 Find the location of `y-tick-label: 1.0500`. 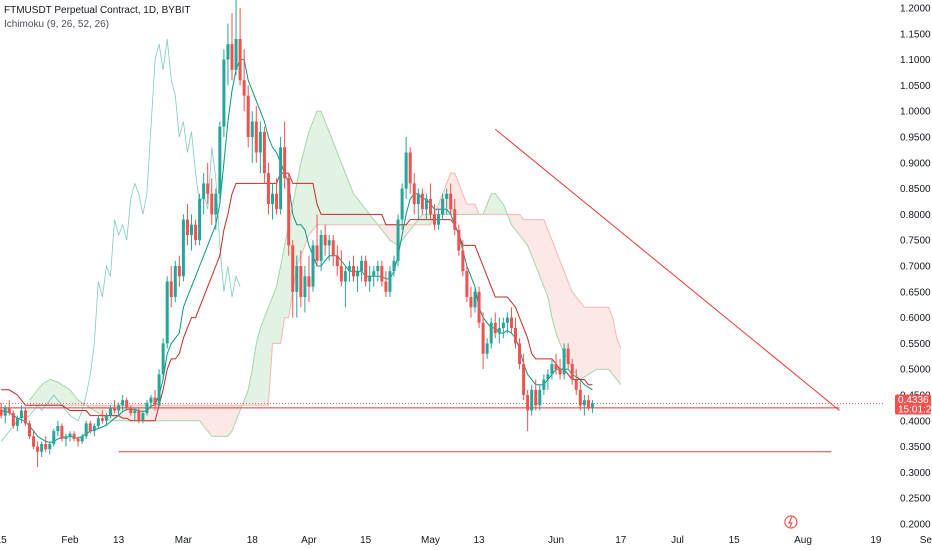

y-tick-label: 1.0500 is located at coordinates (915, 86).